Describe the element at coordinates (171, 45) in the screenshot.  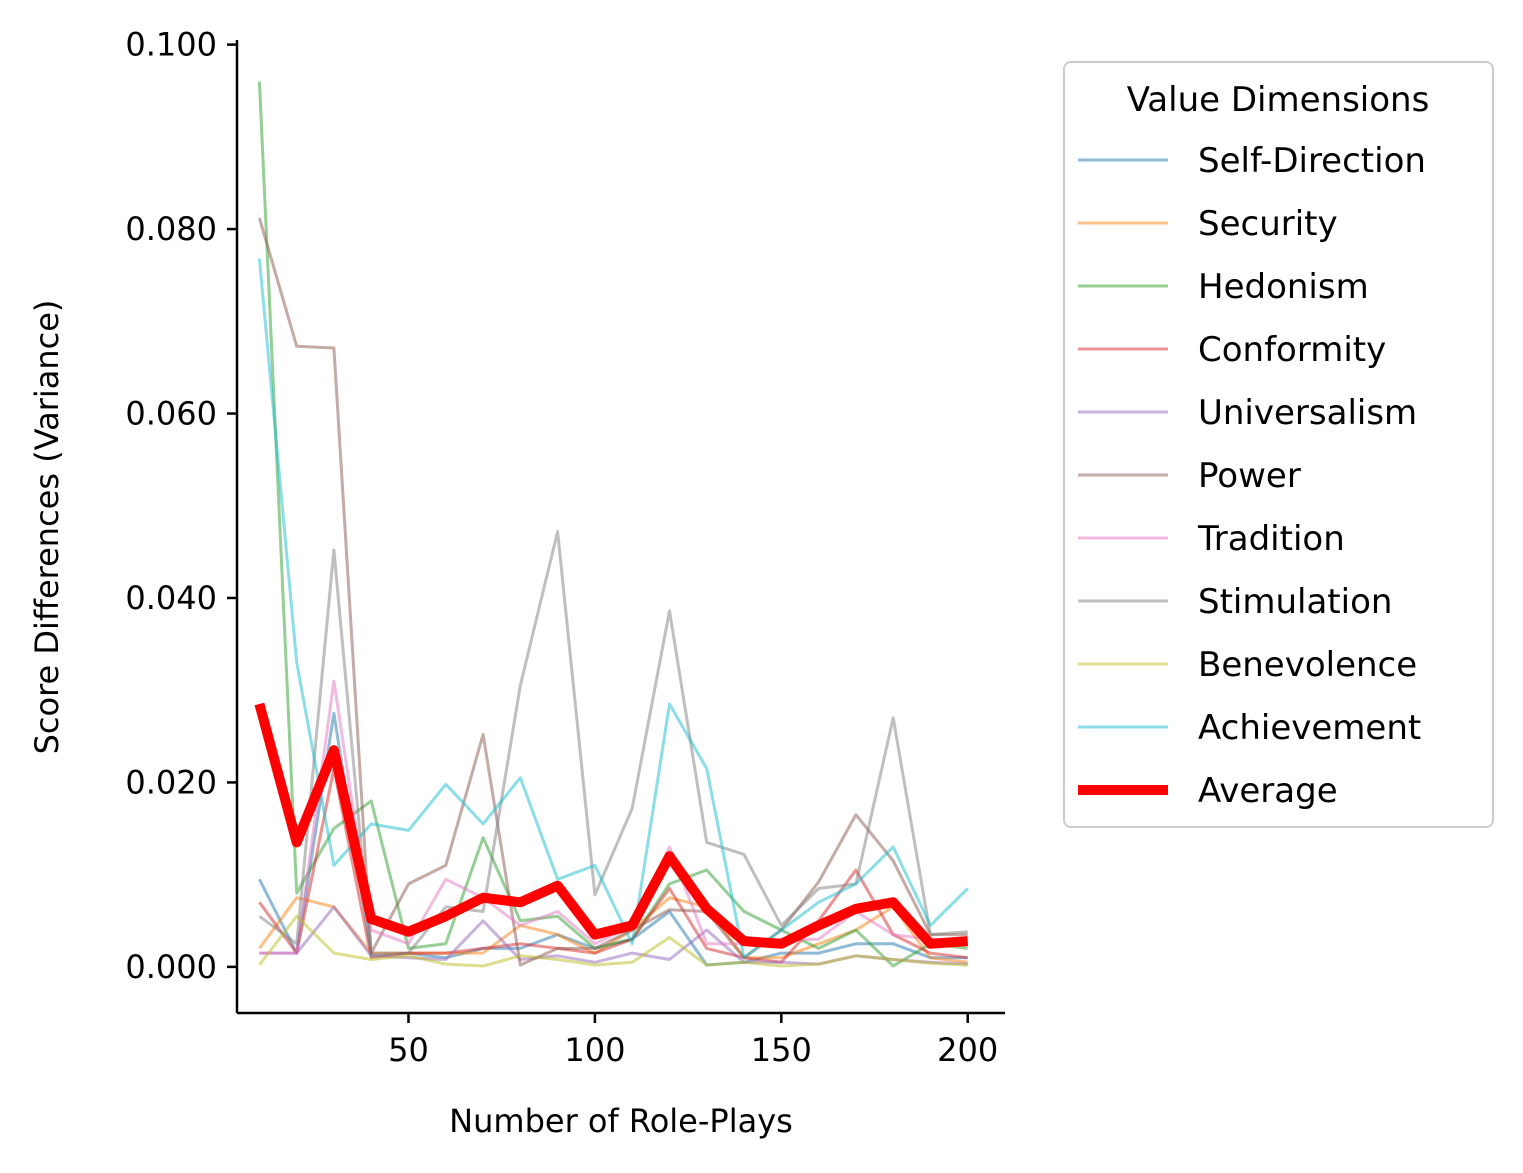
I see `y-tick-label: 0.100` at that location.